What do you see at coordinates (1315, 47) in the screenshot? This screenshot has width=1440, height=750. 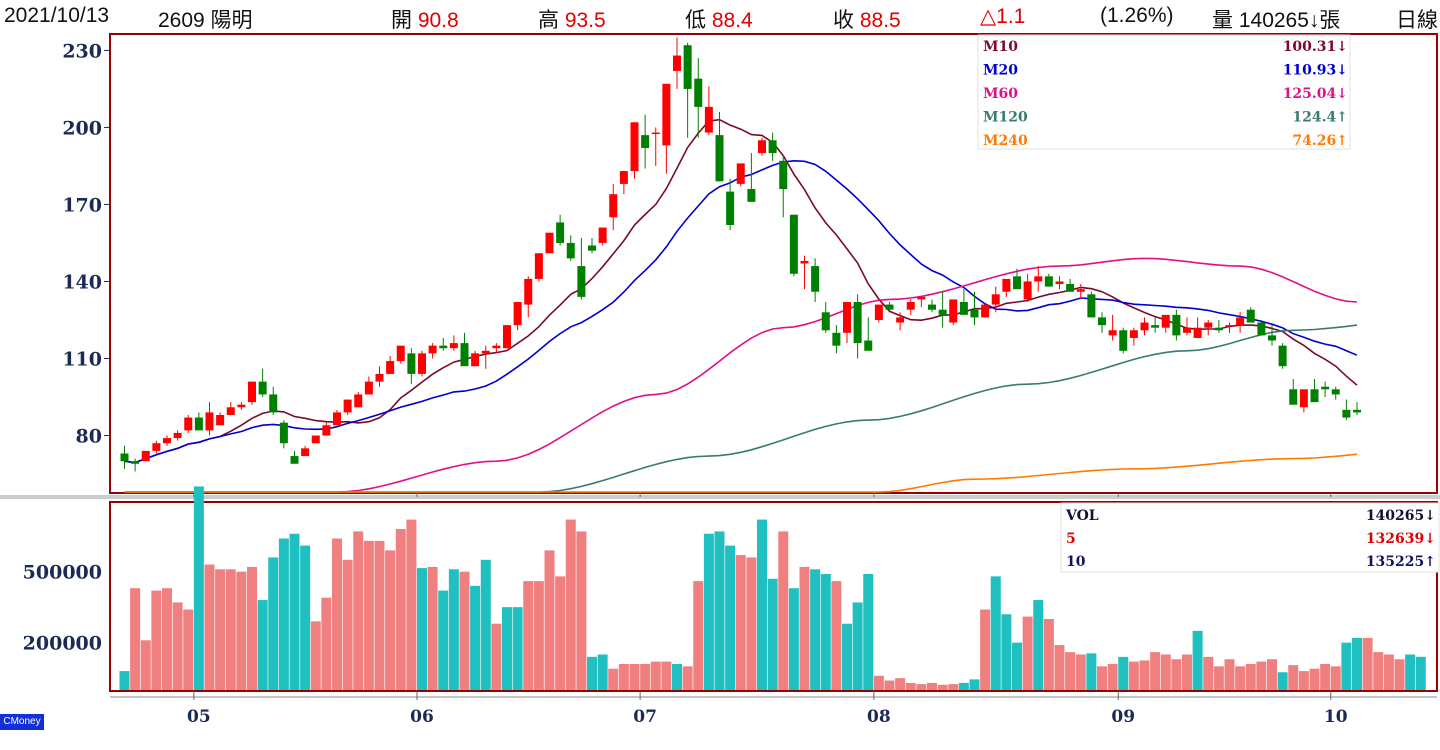 I see `ma-legend-value: 100.31↓` at bounding box center [1315, 47].